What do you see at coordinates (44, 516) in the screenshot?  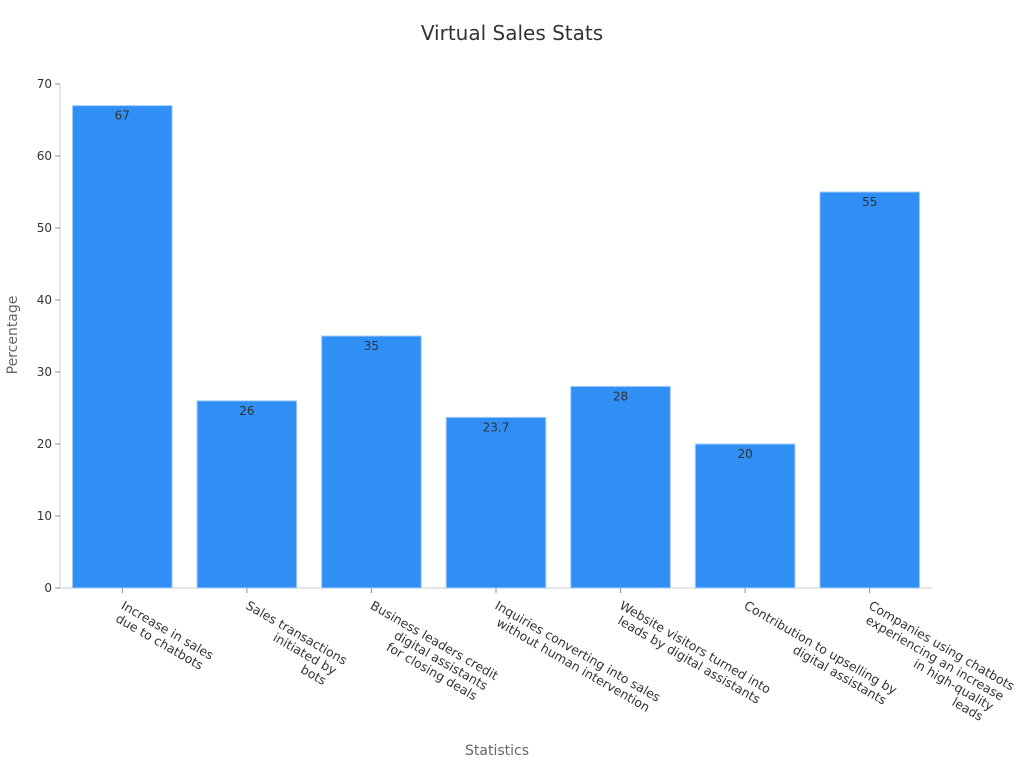 I see `y-tick-label: 10` at bounding box center [44, 516].